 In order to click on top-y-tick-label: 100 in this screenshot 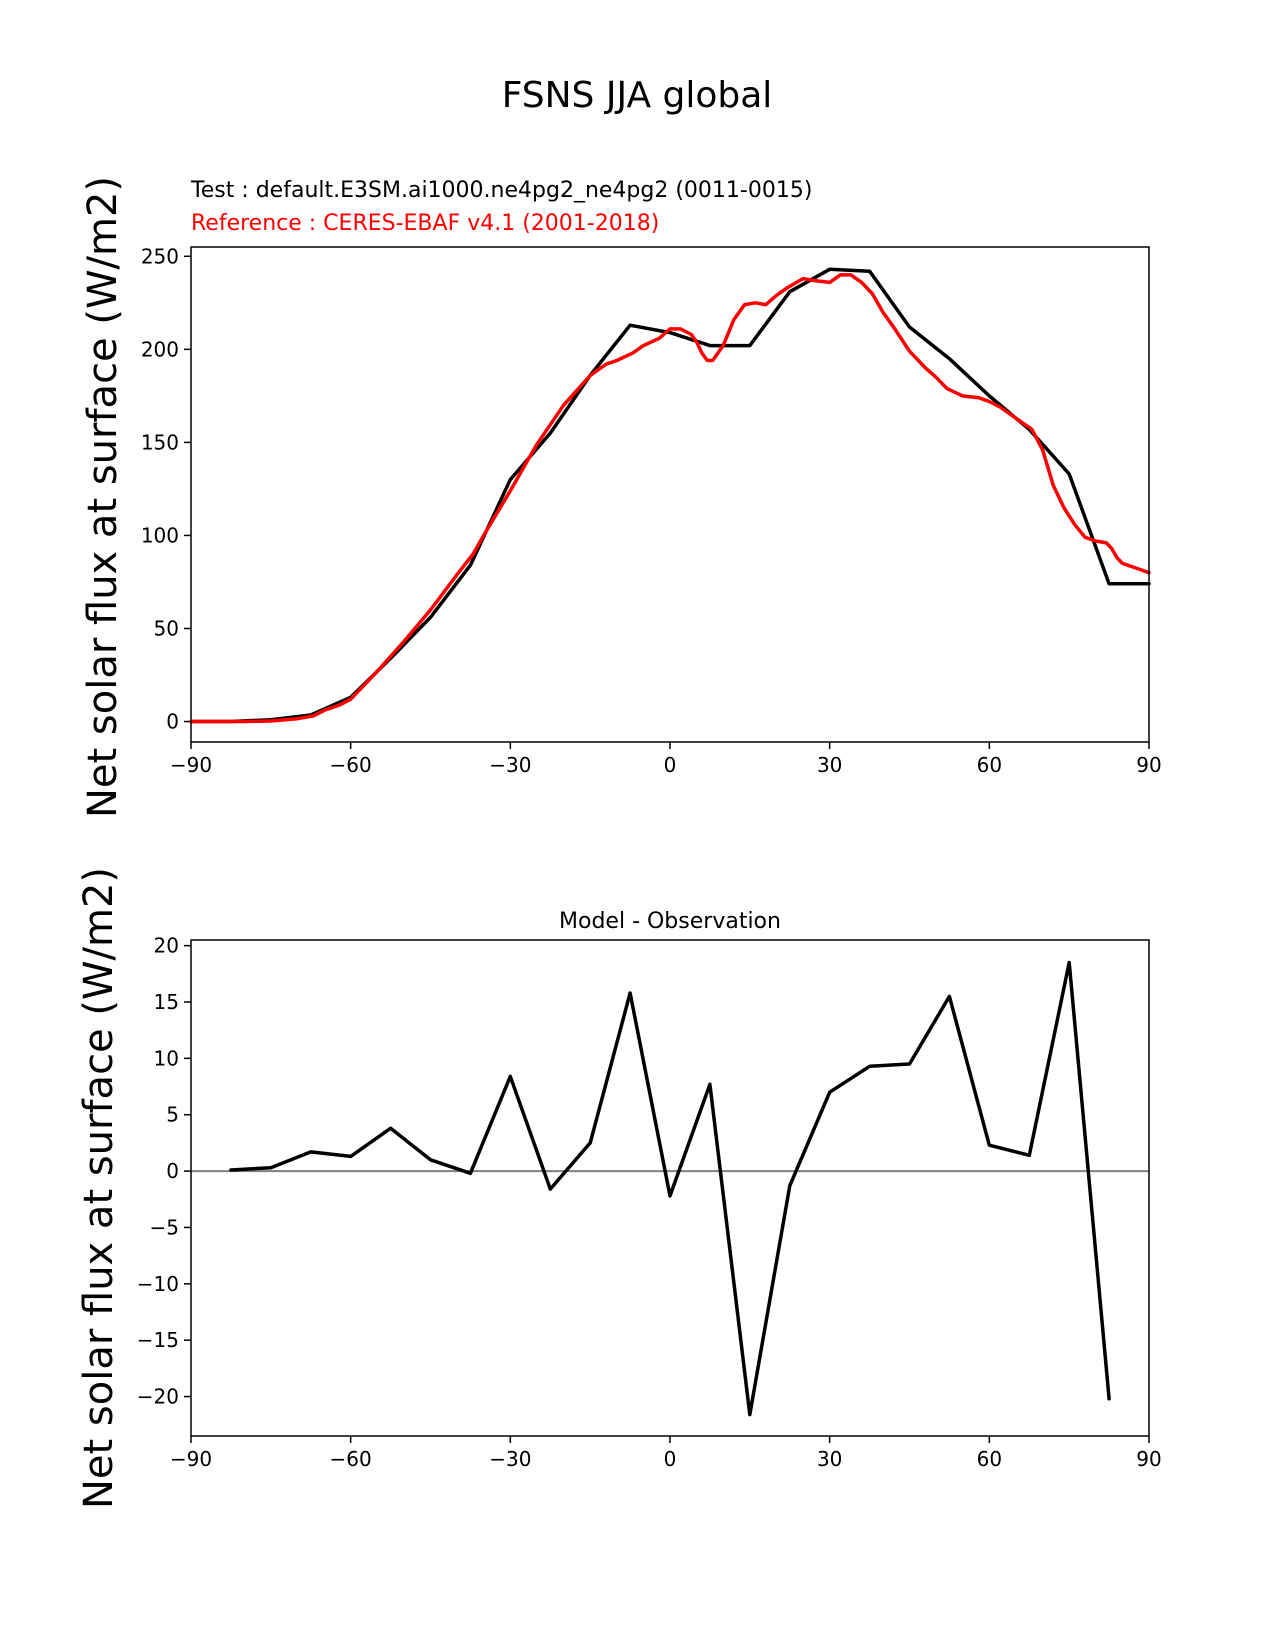, I will do `click(160, 535)`.